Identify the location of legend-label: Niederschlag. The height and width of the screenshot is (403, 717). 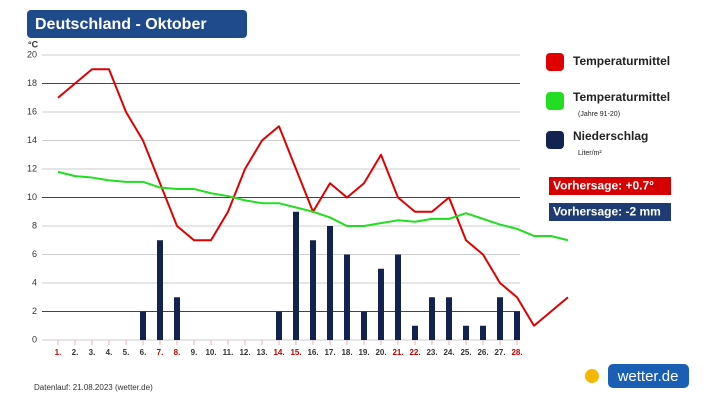
(610, 136).